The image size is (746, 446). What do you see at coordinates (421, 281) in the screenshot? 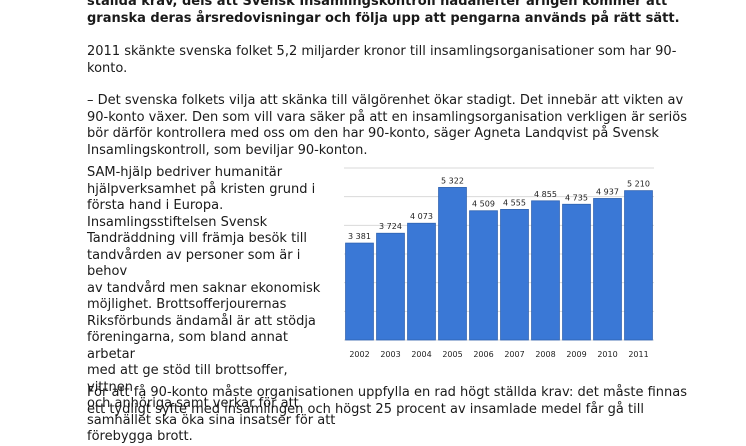
I see `bar-2004` at bounding box center [421, 281].